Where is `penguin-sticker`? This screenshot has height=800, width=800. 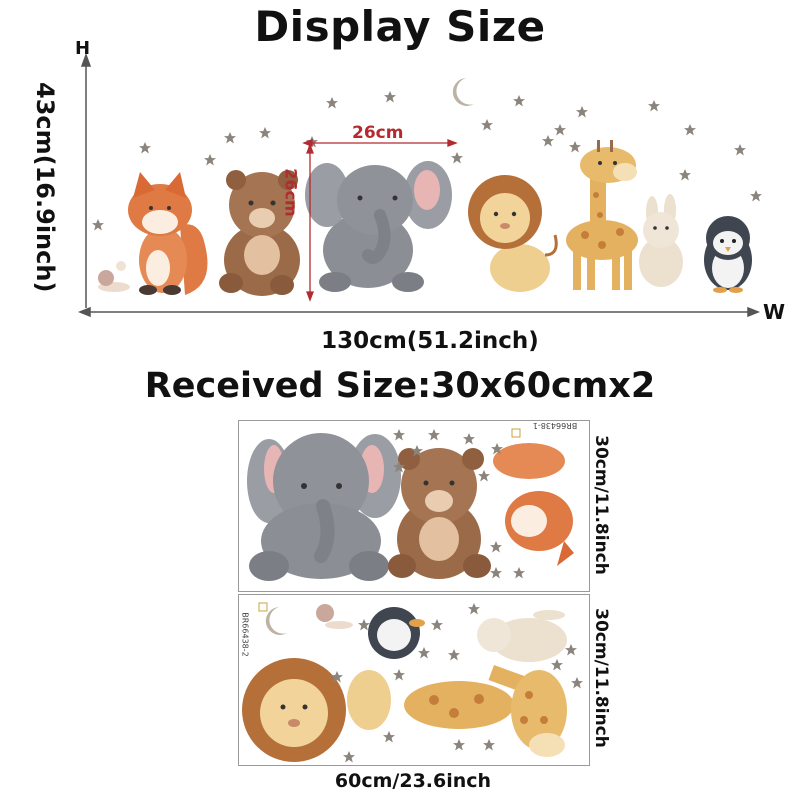 penguin-sticker is located at coordinates (728, 254).